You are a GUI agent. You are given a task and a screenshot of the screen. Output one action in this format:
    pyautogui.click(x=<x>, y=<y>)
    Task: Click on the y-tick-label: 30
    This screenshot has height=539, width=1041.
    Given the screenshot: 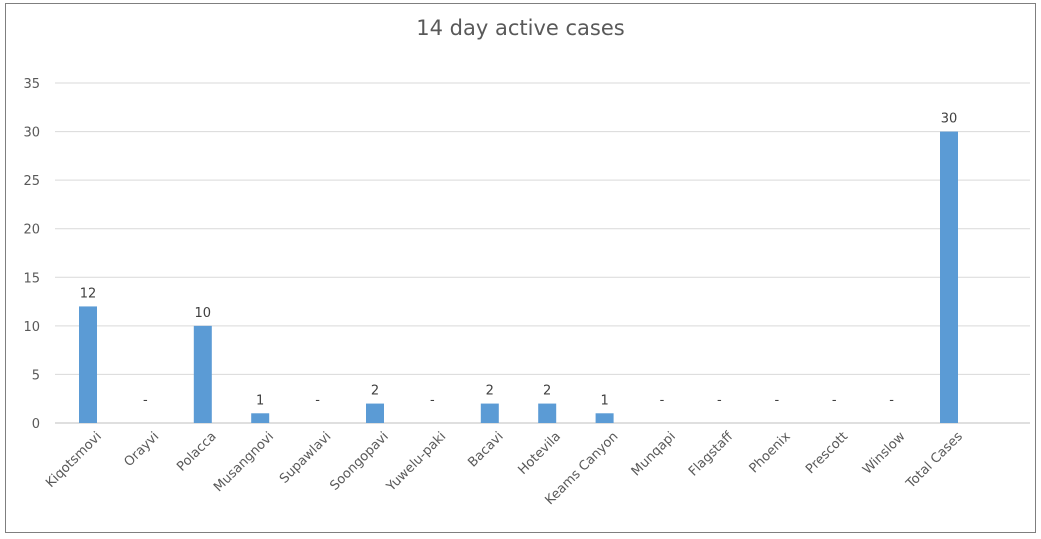 What is the action you would take?
    pyautogui.click(x=31, y=133)
    